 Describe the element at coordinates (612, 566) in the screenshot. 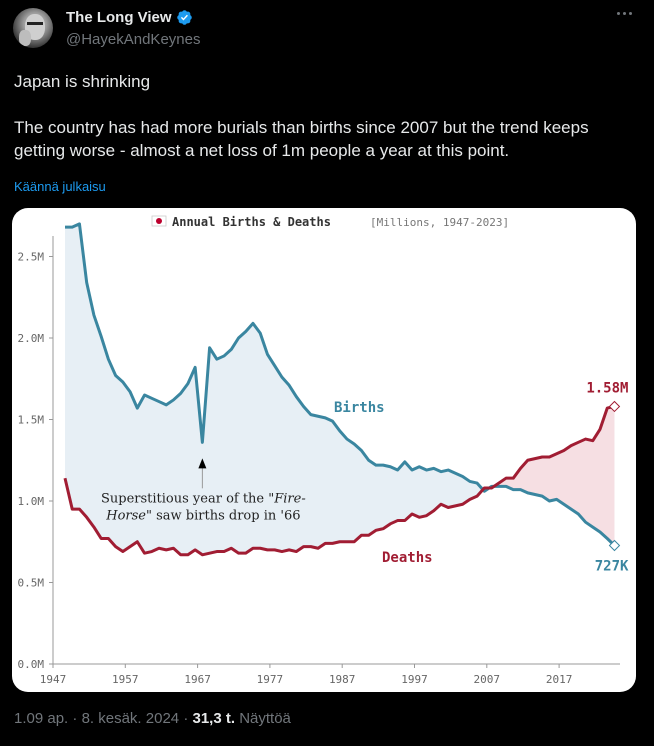

I see `births-end-label: 727K` at that location.